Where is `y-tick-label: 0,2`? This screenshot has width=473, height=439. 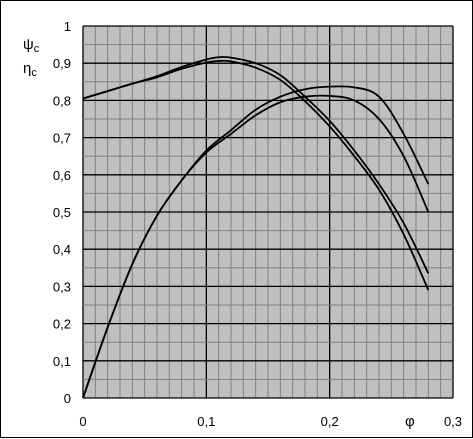 y-tick-label: 0,2 is located at coordinates (62, 324).